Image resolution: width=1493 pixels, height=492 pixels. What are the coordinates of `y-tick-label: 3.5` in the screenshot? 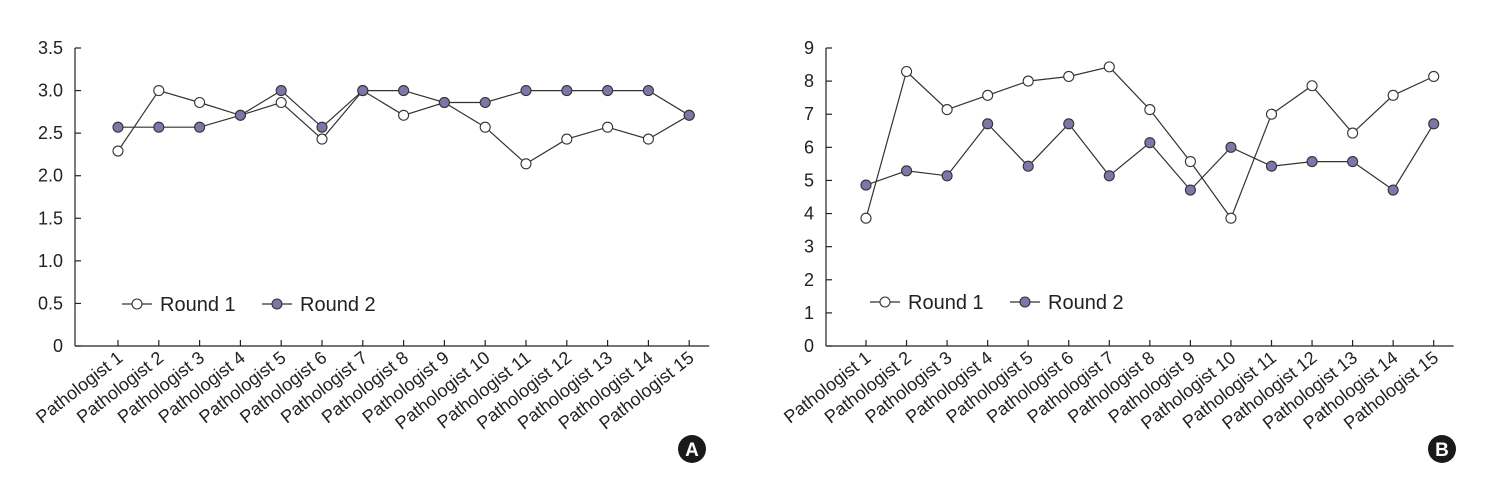 It's located at (50, 48).